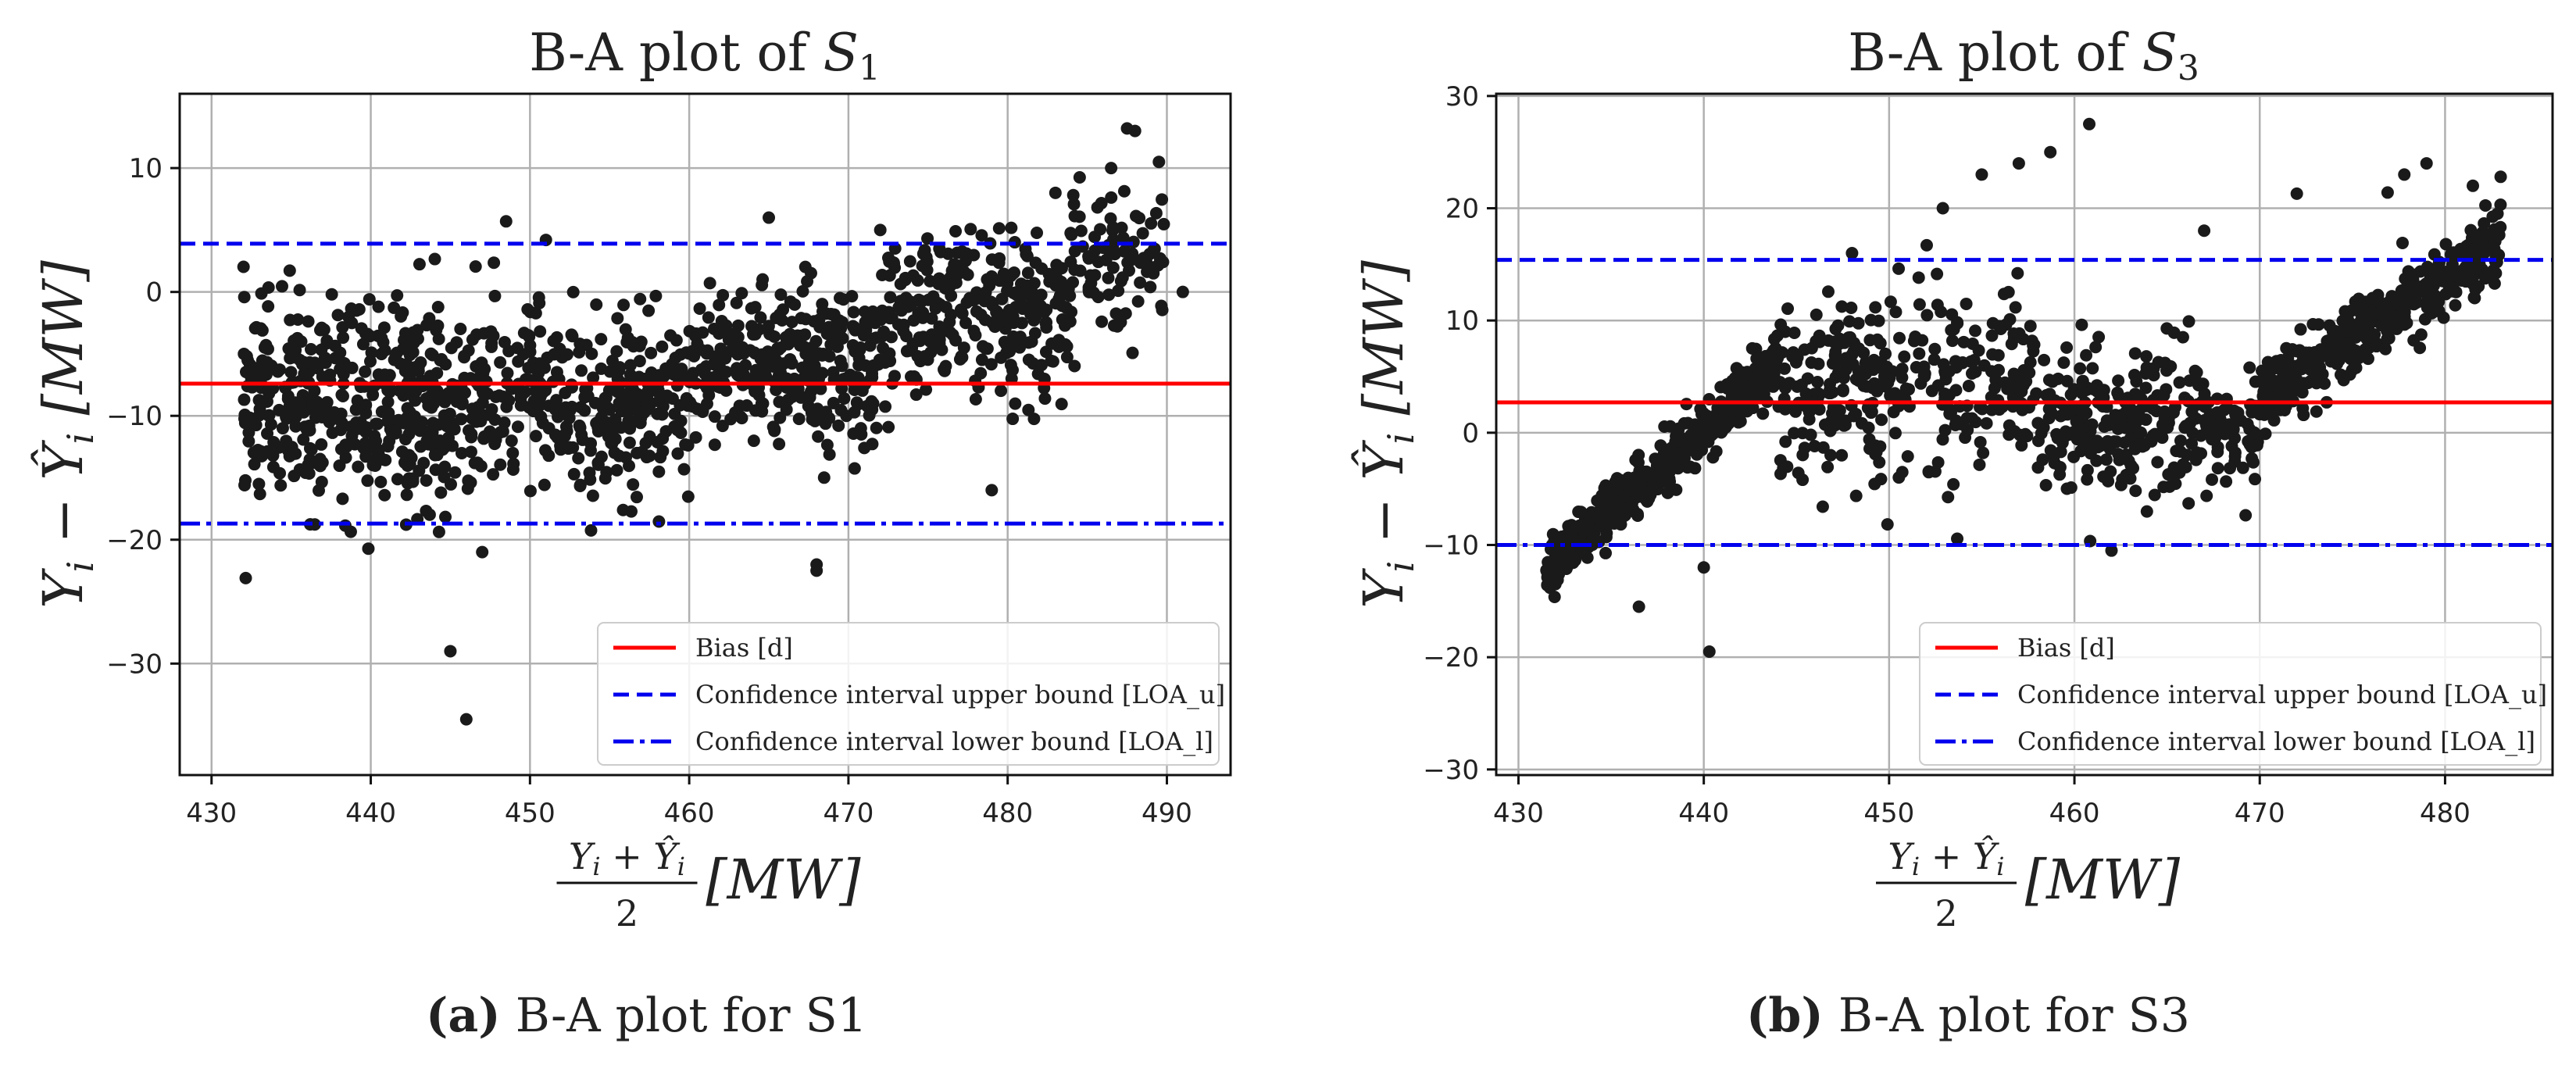 The height and width of the screenshot is (1079, 2576). What do you see at coordinates (908, 694) in the screenshot?
I see `legend-box` at bounding box center [908, 694].